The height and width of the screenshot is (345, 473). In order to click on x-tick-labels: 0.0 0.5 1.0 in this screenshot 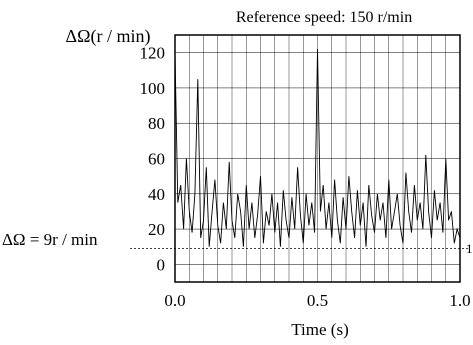, I will do `click(317, 300)`.